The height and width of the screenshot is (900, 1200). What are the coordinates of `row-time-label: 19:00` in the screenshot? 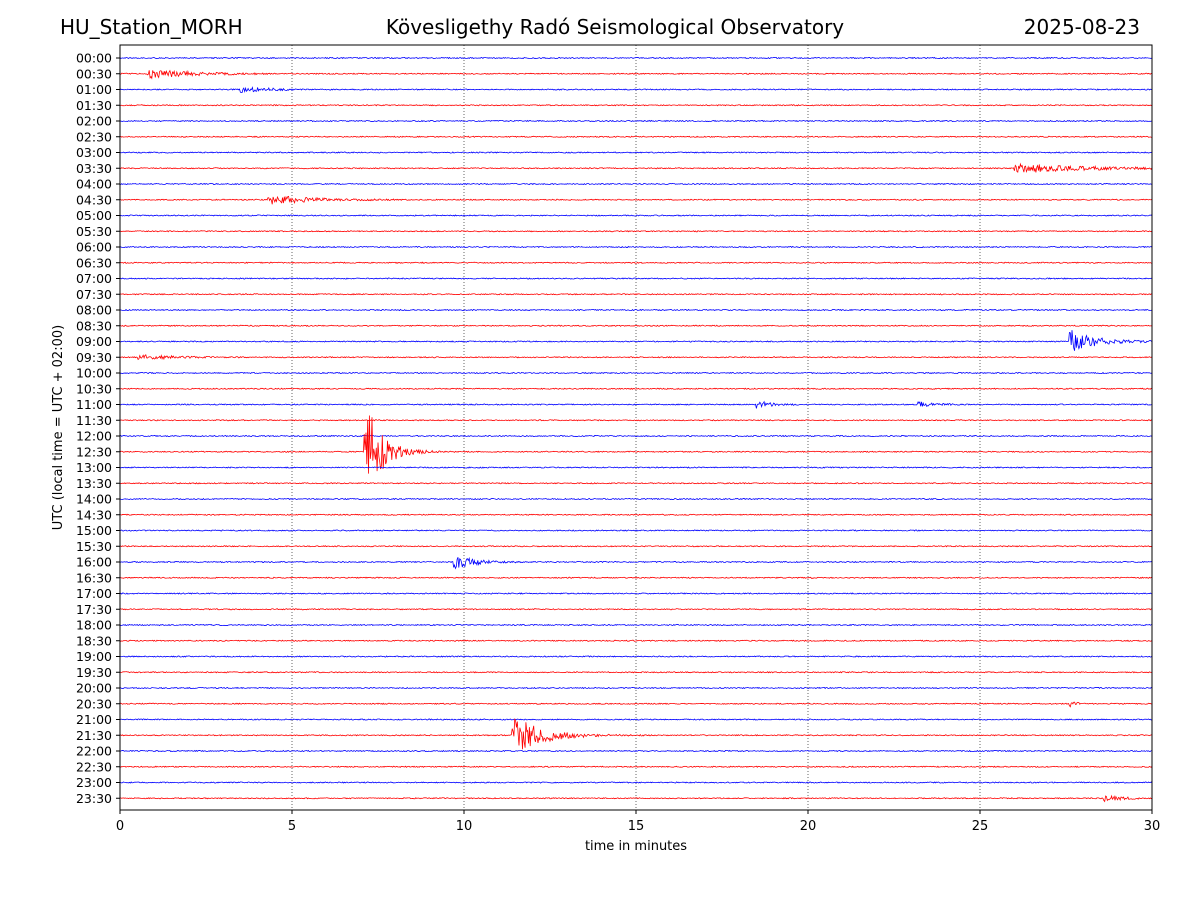 It's located at (94, 656).